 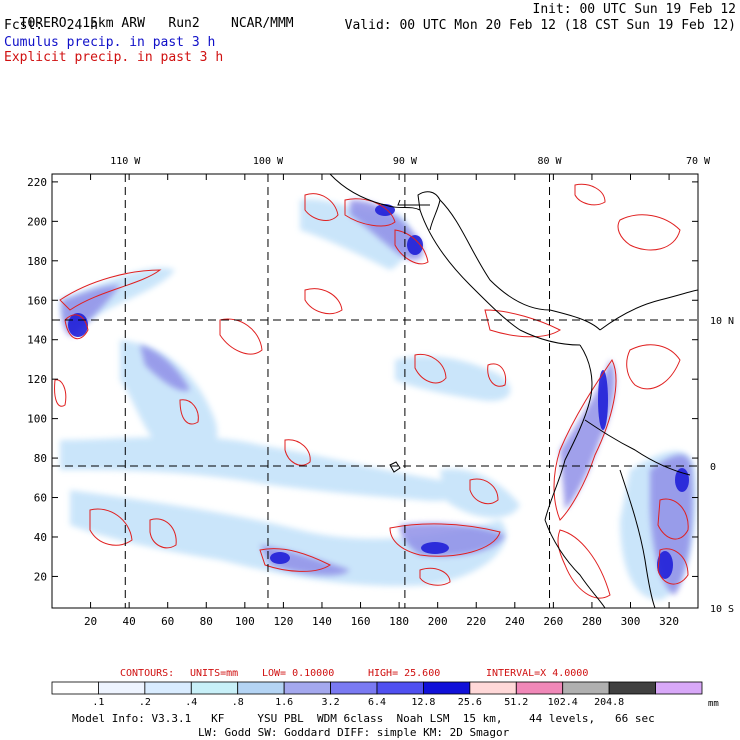 I want to click on model-resolution: 15km ARW, so click(x=113, y=23).